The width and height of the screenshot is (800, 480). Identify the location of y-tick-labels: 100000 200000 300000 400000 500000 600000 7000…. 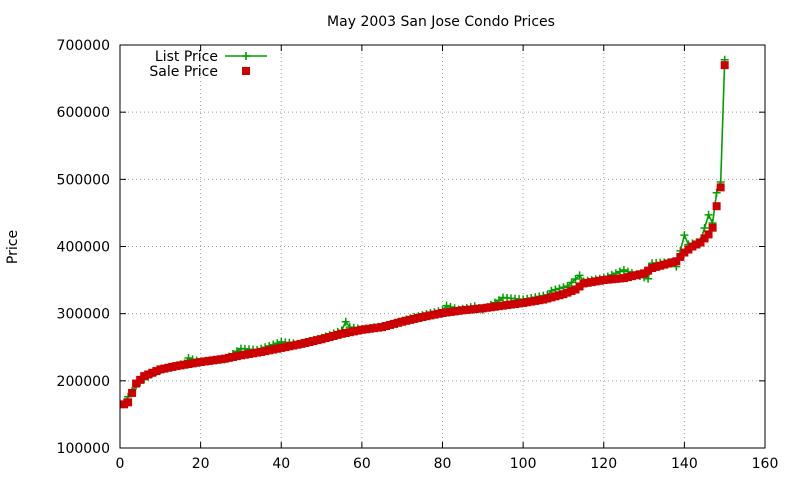
(83, 247).